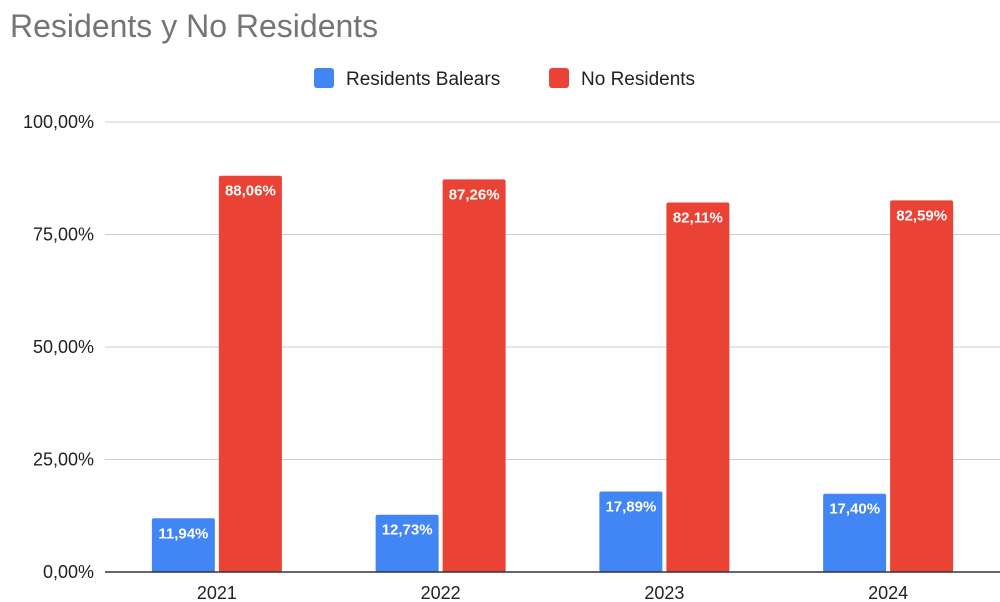 This screenshot has height=602, width=1000. I want to click on data-label: 17,40%, so click(854, 509).